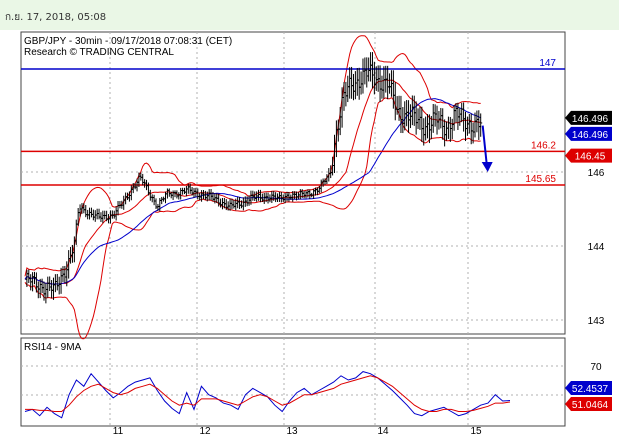 The height and width of the screenshot is (446, 619). Describe the element at coordinates (596, 321) in the screenshot. I see `y-tick-label: 143` at that location.